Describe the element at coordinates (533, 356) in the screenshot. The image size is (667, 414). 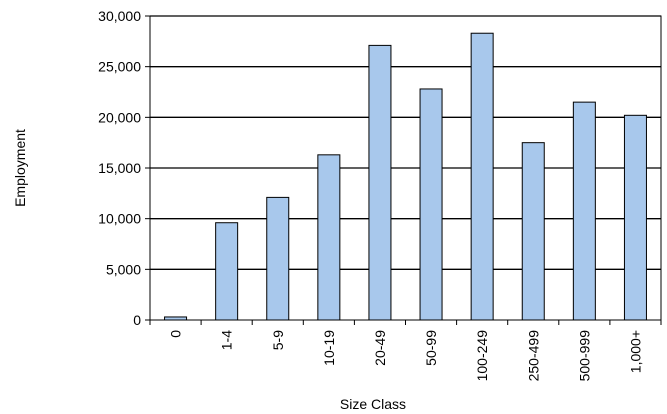
I see `x-tick-label: 250-499` at that location.